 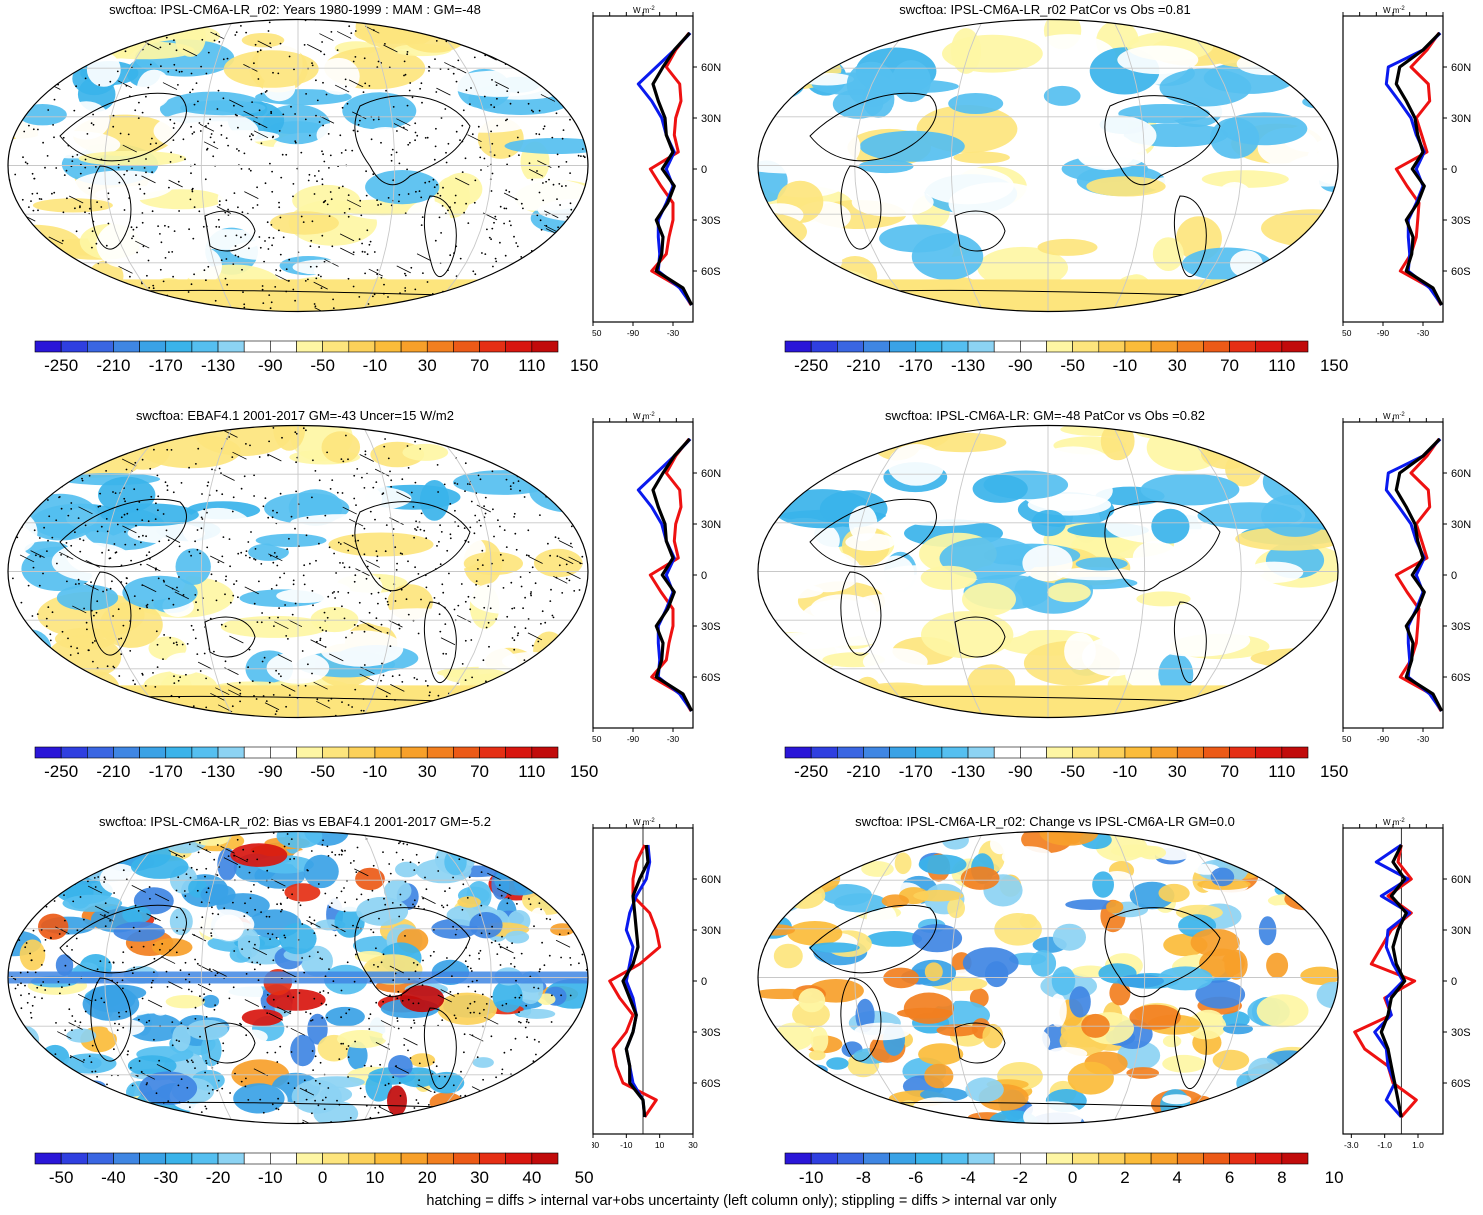 What do you see at coordinates (1177, 365) in the screenshot?
I see `colorbar-tick-label: 30` at bounding box center [1177, 365].